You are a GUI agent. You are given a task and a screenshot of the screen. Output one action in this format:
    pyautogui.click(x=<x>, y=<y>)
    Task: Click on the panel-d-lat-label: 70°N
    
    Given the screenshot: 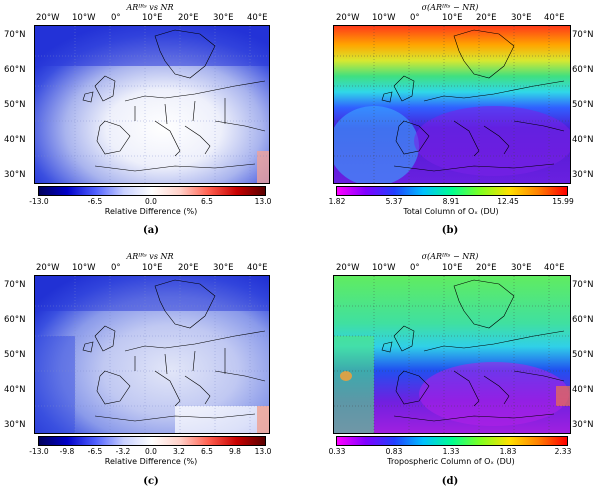 What is the action you would take?
    pyautogui.click(x=583, y=285)
    